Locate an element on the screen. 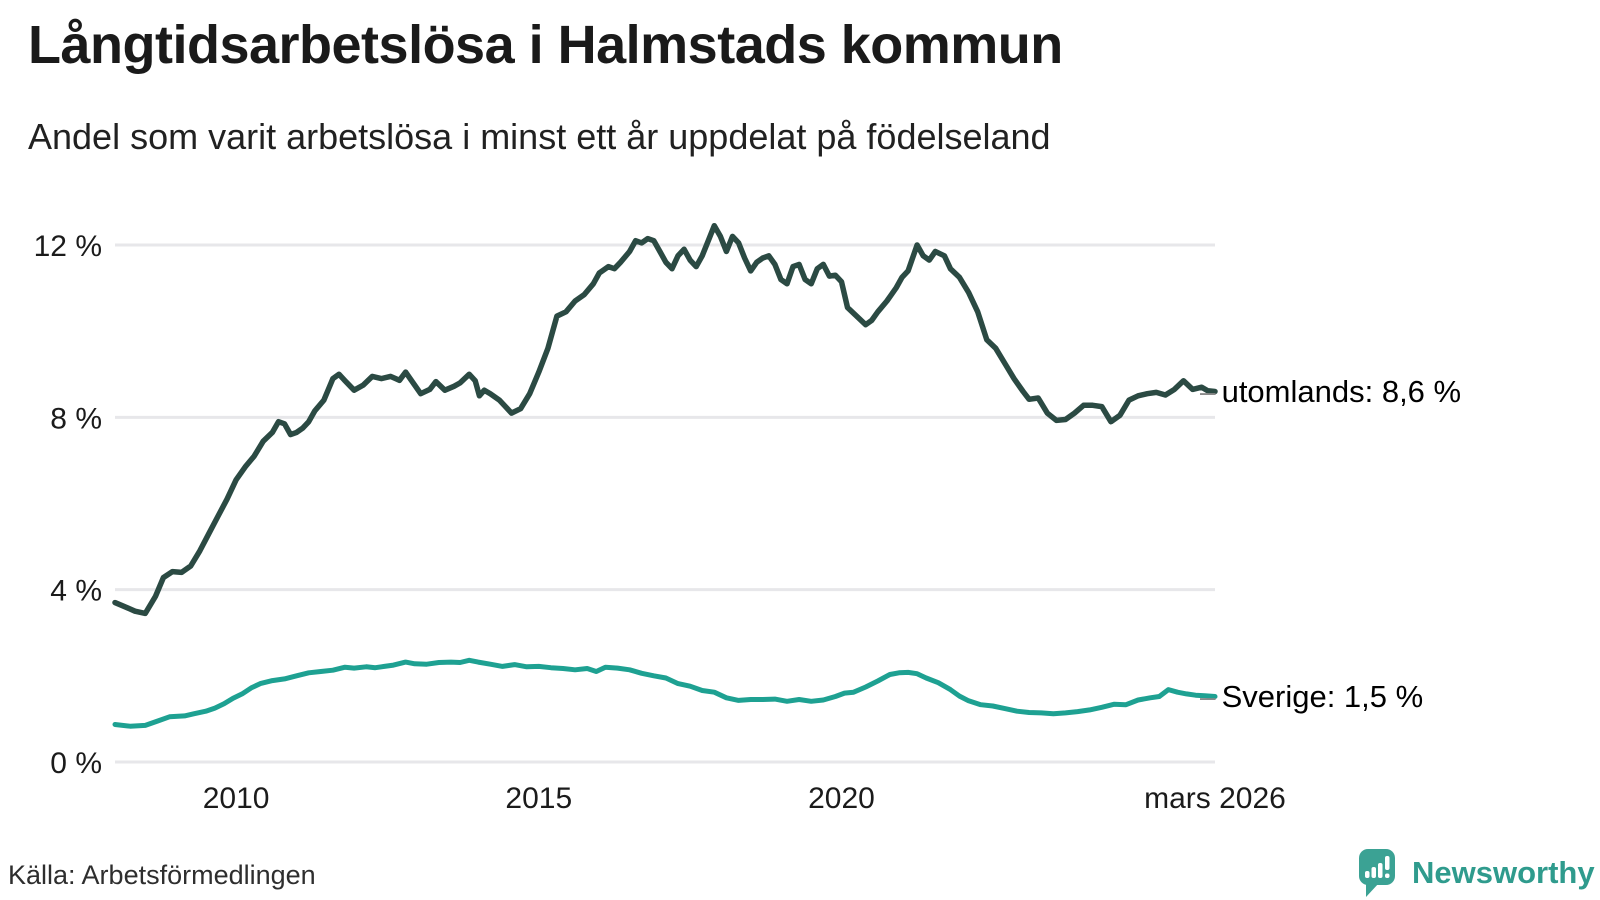  source-note: Källa: Arbetsförmedlingen is located at coordinates (162, 875).